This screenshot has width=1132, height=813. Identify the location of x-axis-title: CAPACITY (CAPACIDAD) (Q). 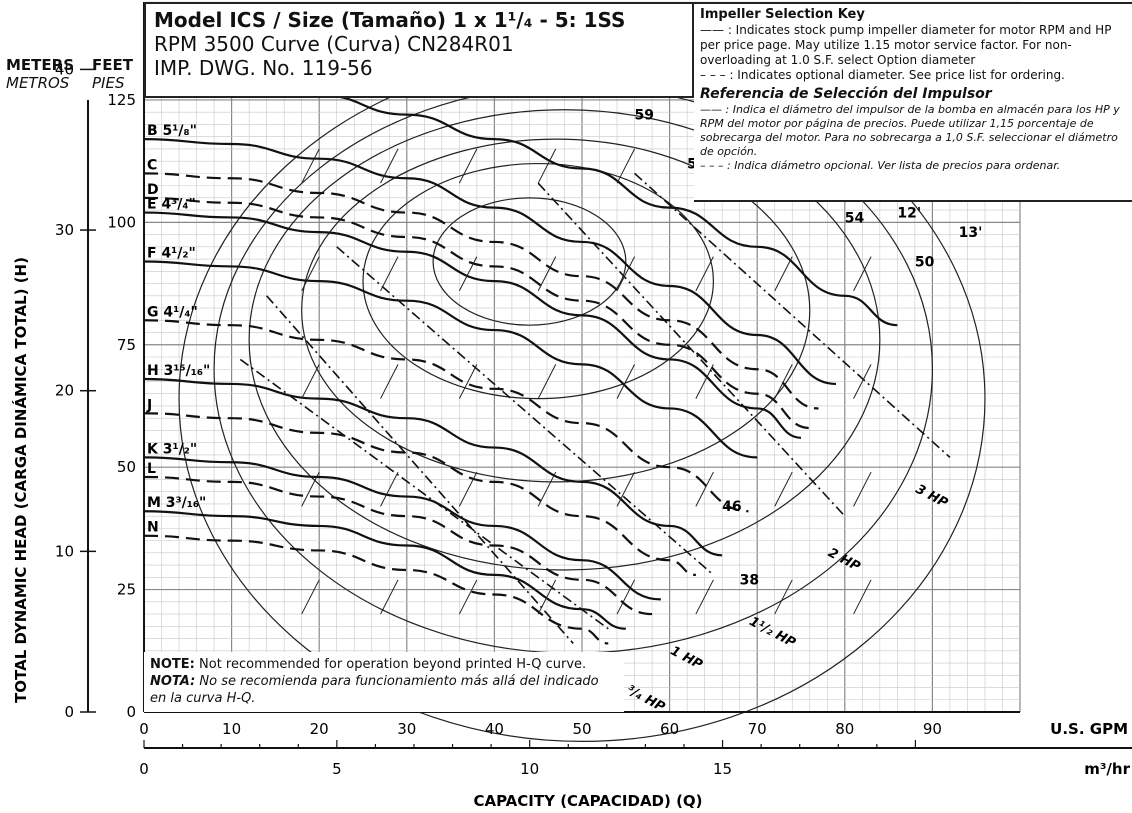
(587, 801).